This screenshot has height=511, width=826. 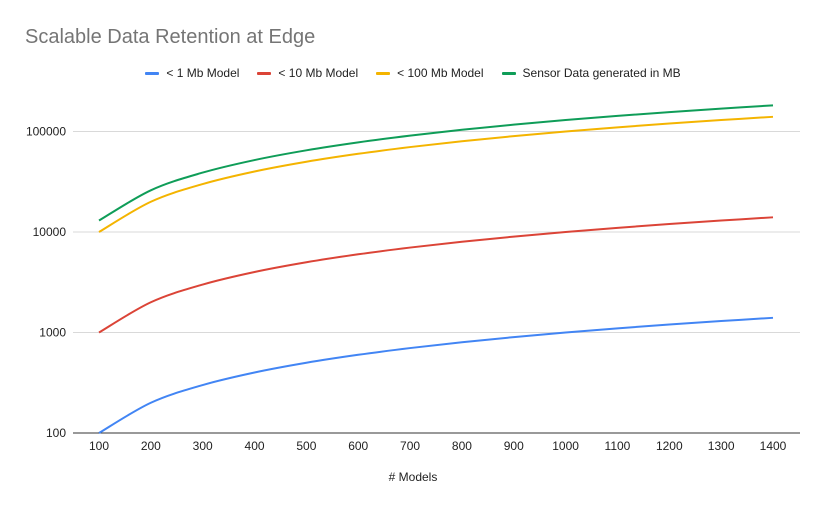 I want to click on y-tick-label: 100, so click(x=56, y=433).